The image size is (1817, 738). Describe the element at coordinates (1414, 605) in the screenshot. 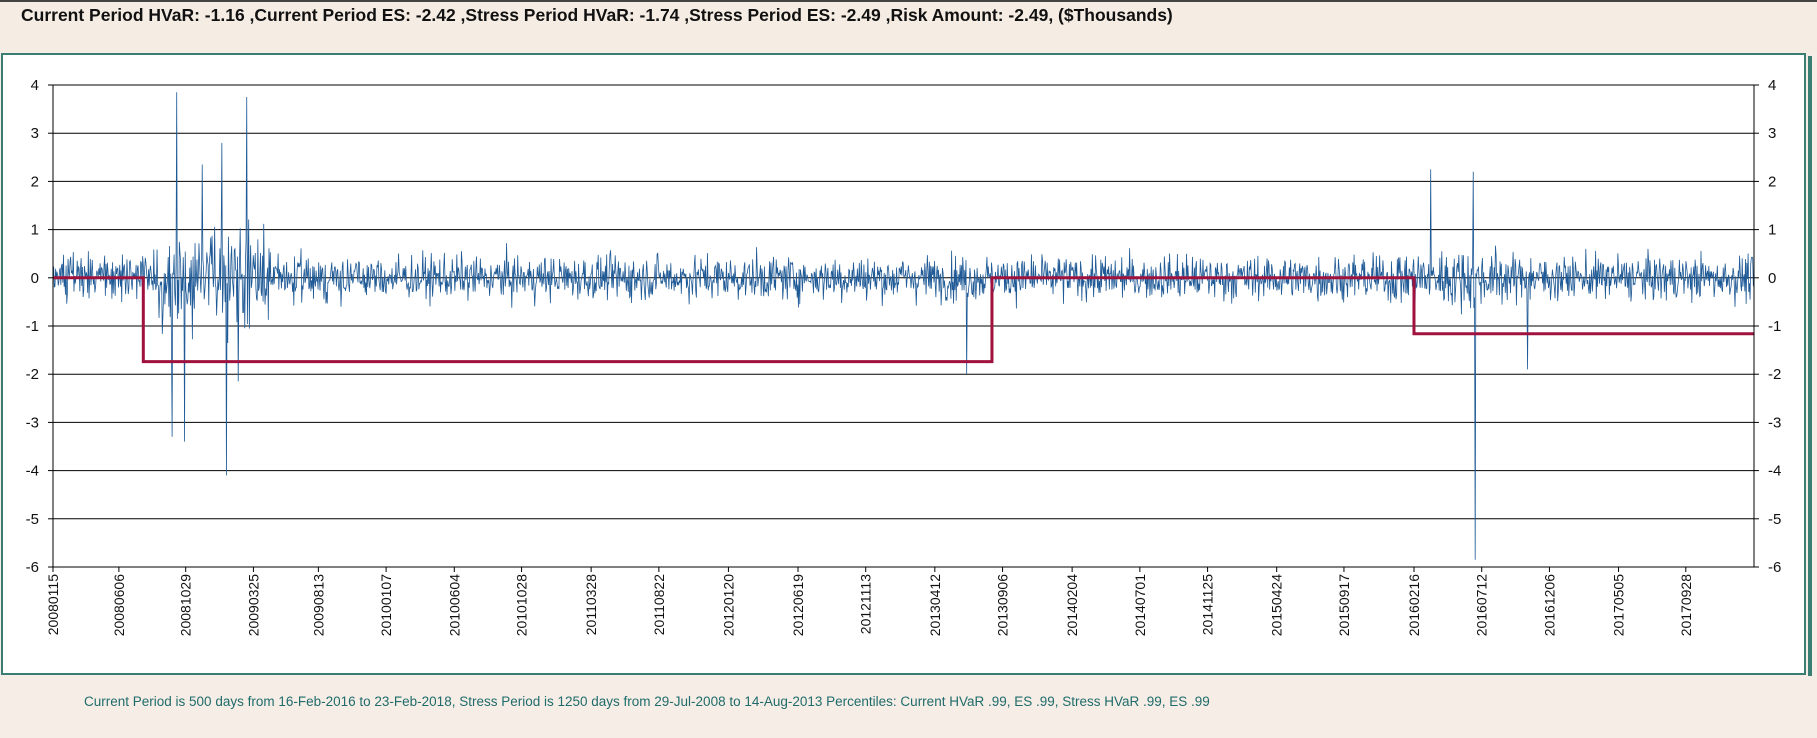

I see `x-tick-label: 20160216` at that location.